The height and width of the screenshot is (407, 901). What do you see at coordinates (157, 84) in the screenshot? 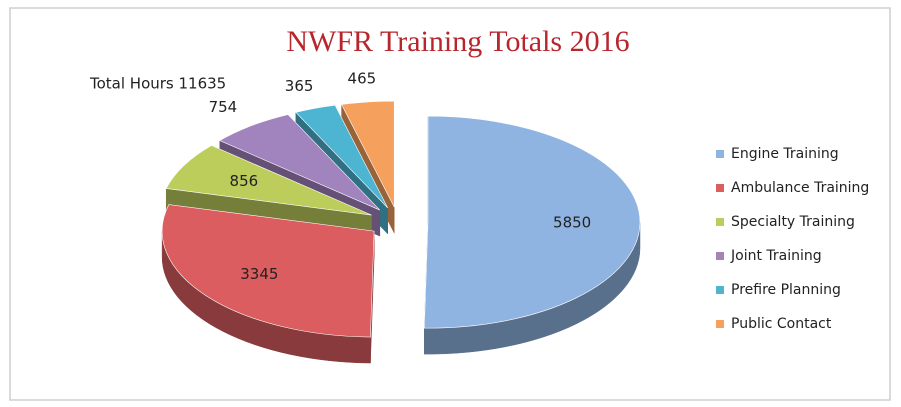
I see `annotation: Total Hours 11635` at bounding box center [157, 84].